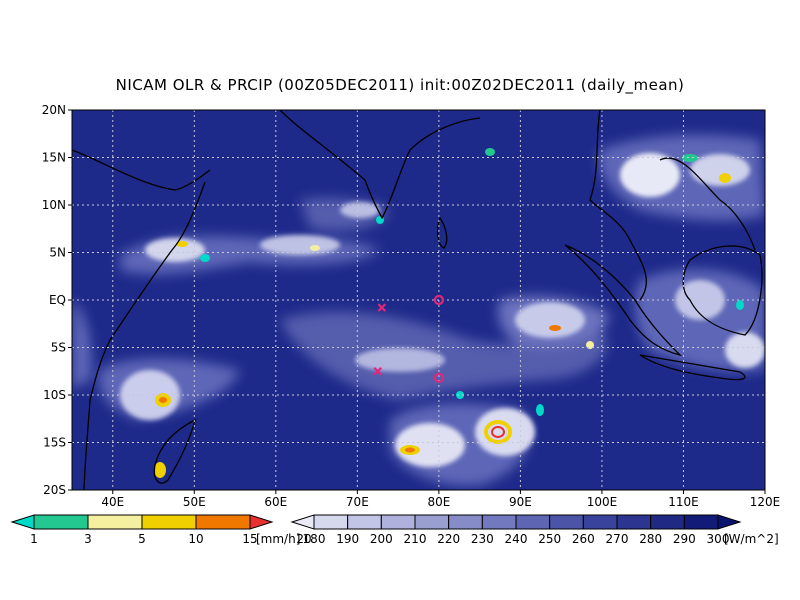  What do you see at coordinates (195, 539) in the screenshot?
I see `colorbar-label: 10` at bounding box center [195, 539].